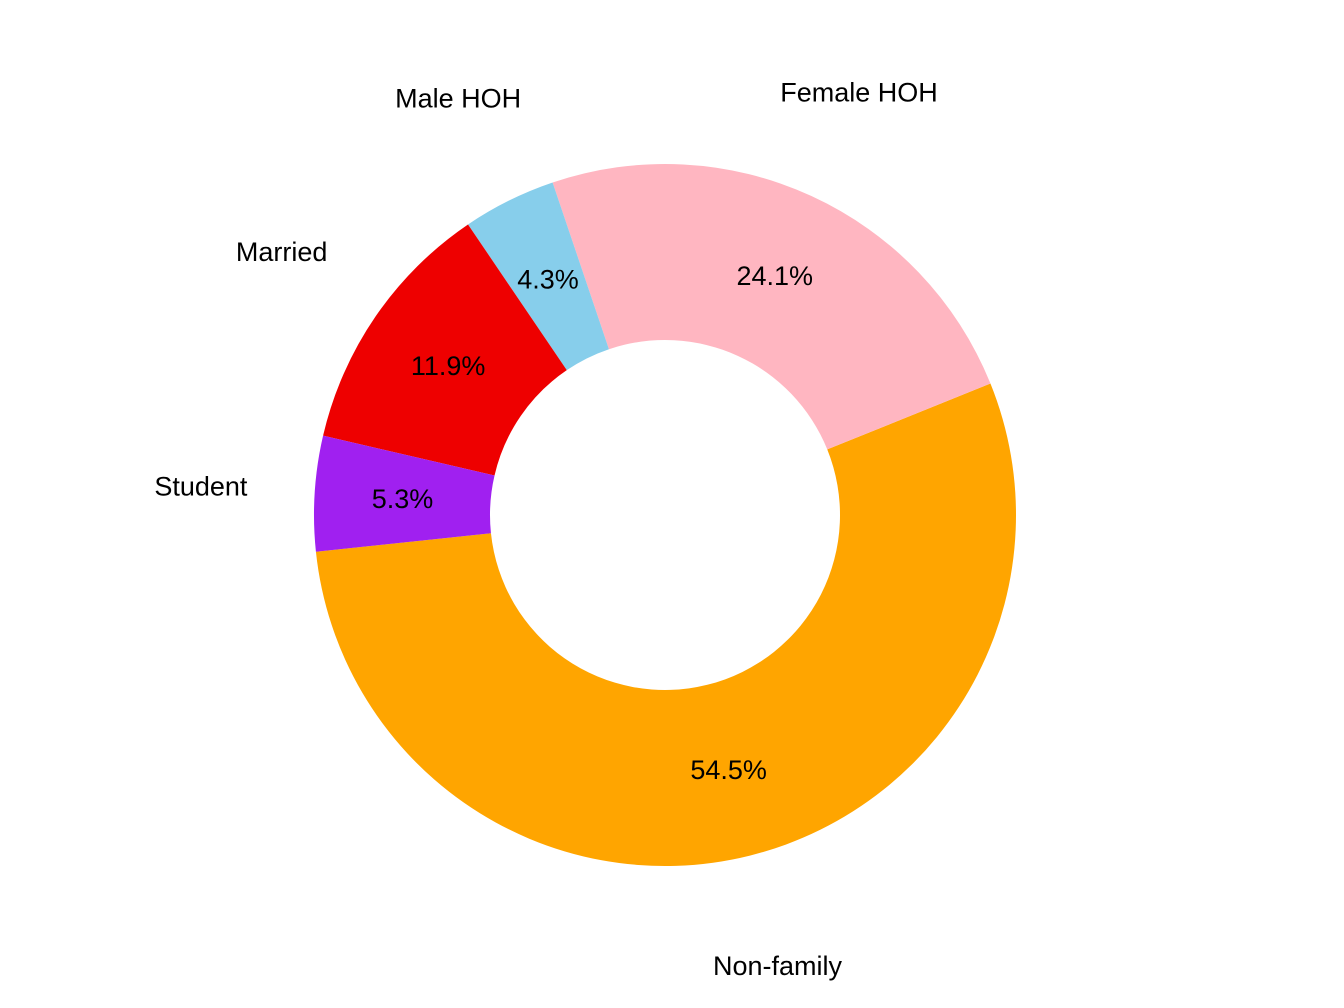 This screenshot has width=1344, height=1008. Describe the element at coordinates (201, 486) in the screenshot. I see `category-label-student: Student` at that location.